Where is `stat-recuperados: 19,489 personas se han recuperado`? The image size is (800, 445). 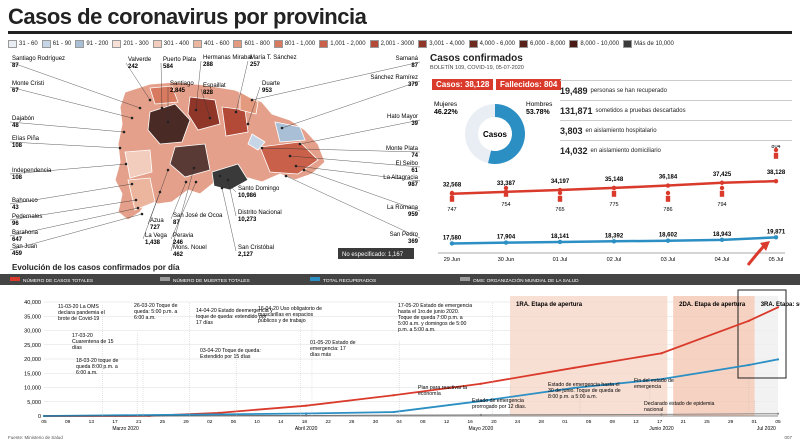 stat-recuperados: 19,489 personas se han recuperado is located at coordinates (676, 90).